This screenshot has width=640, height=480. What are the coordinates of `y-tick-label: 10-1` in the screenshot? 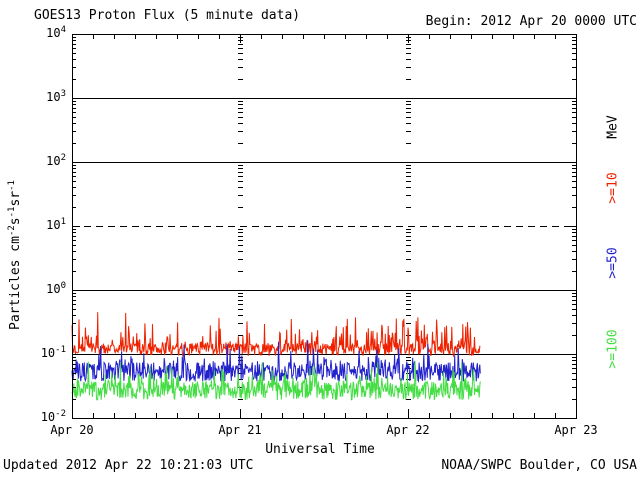 It's located at (53, 352).